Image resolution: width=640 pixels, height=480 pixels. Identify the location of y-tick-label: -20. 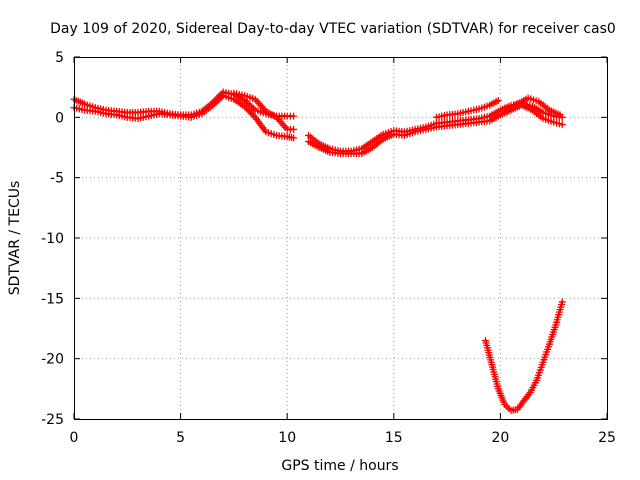
(52, 360).